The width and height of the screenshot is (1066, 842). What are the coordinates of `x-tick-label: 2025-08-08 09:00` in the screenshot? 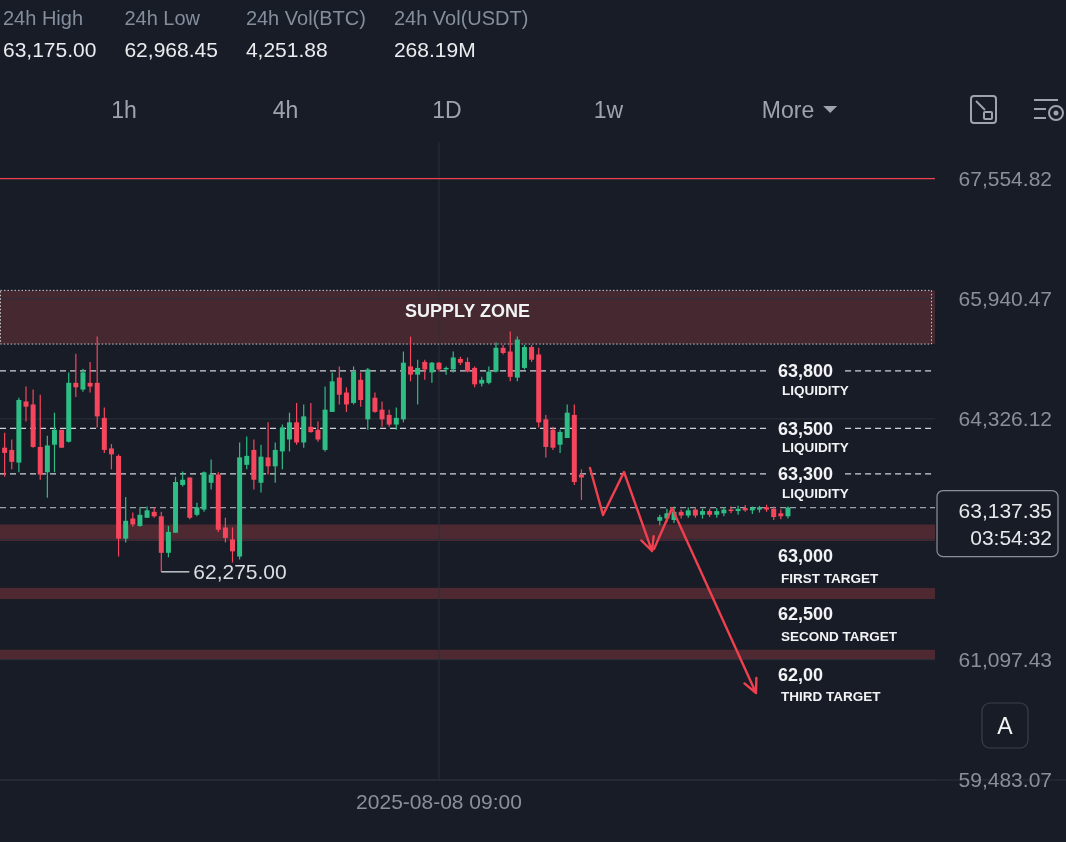 It's located at (439, 802).